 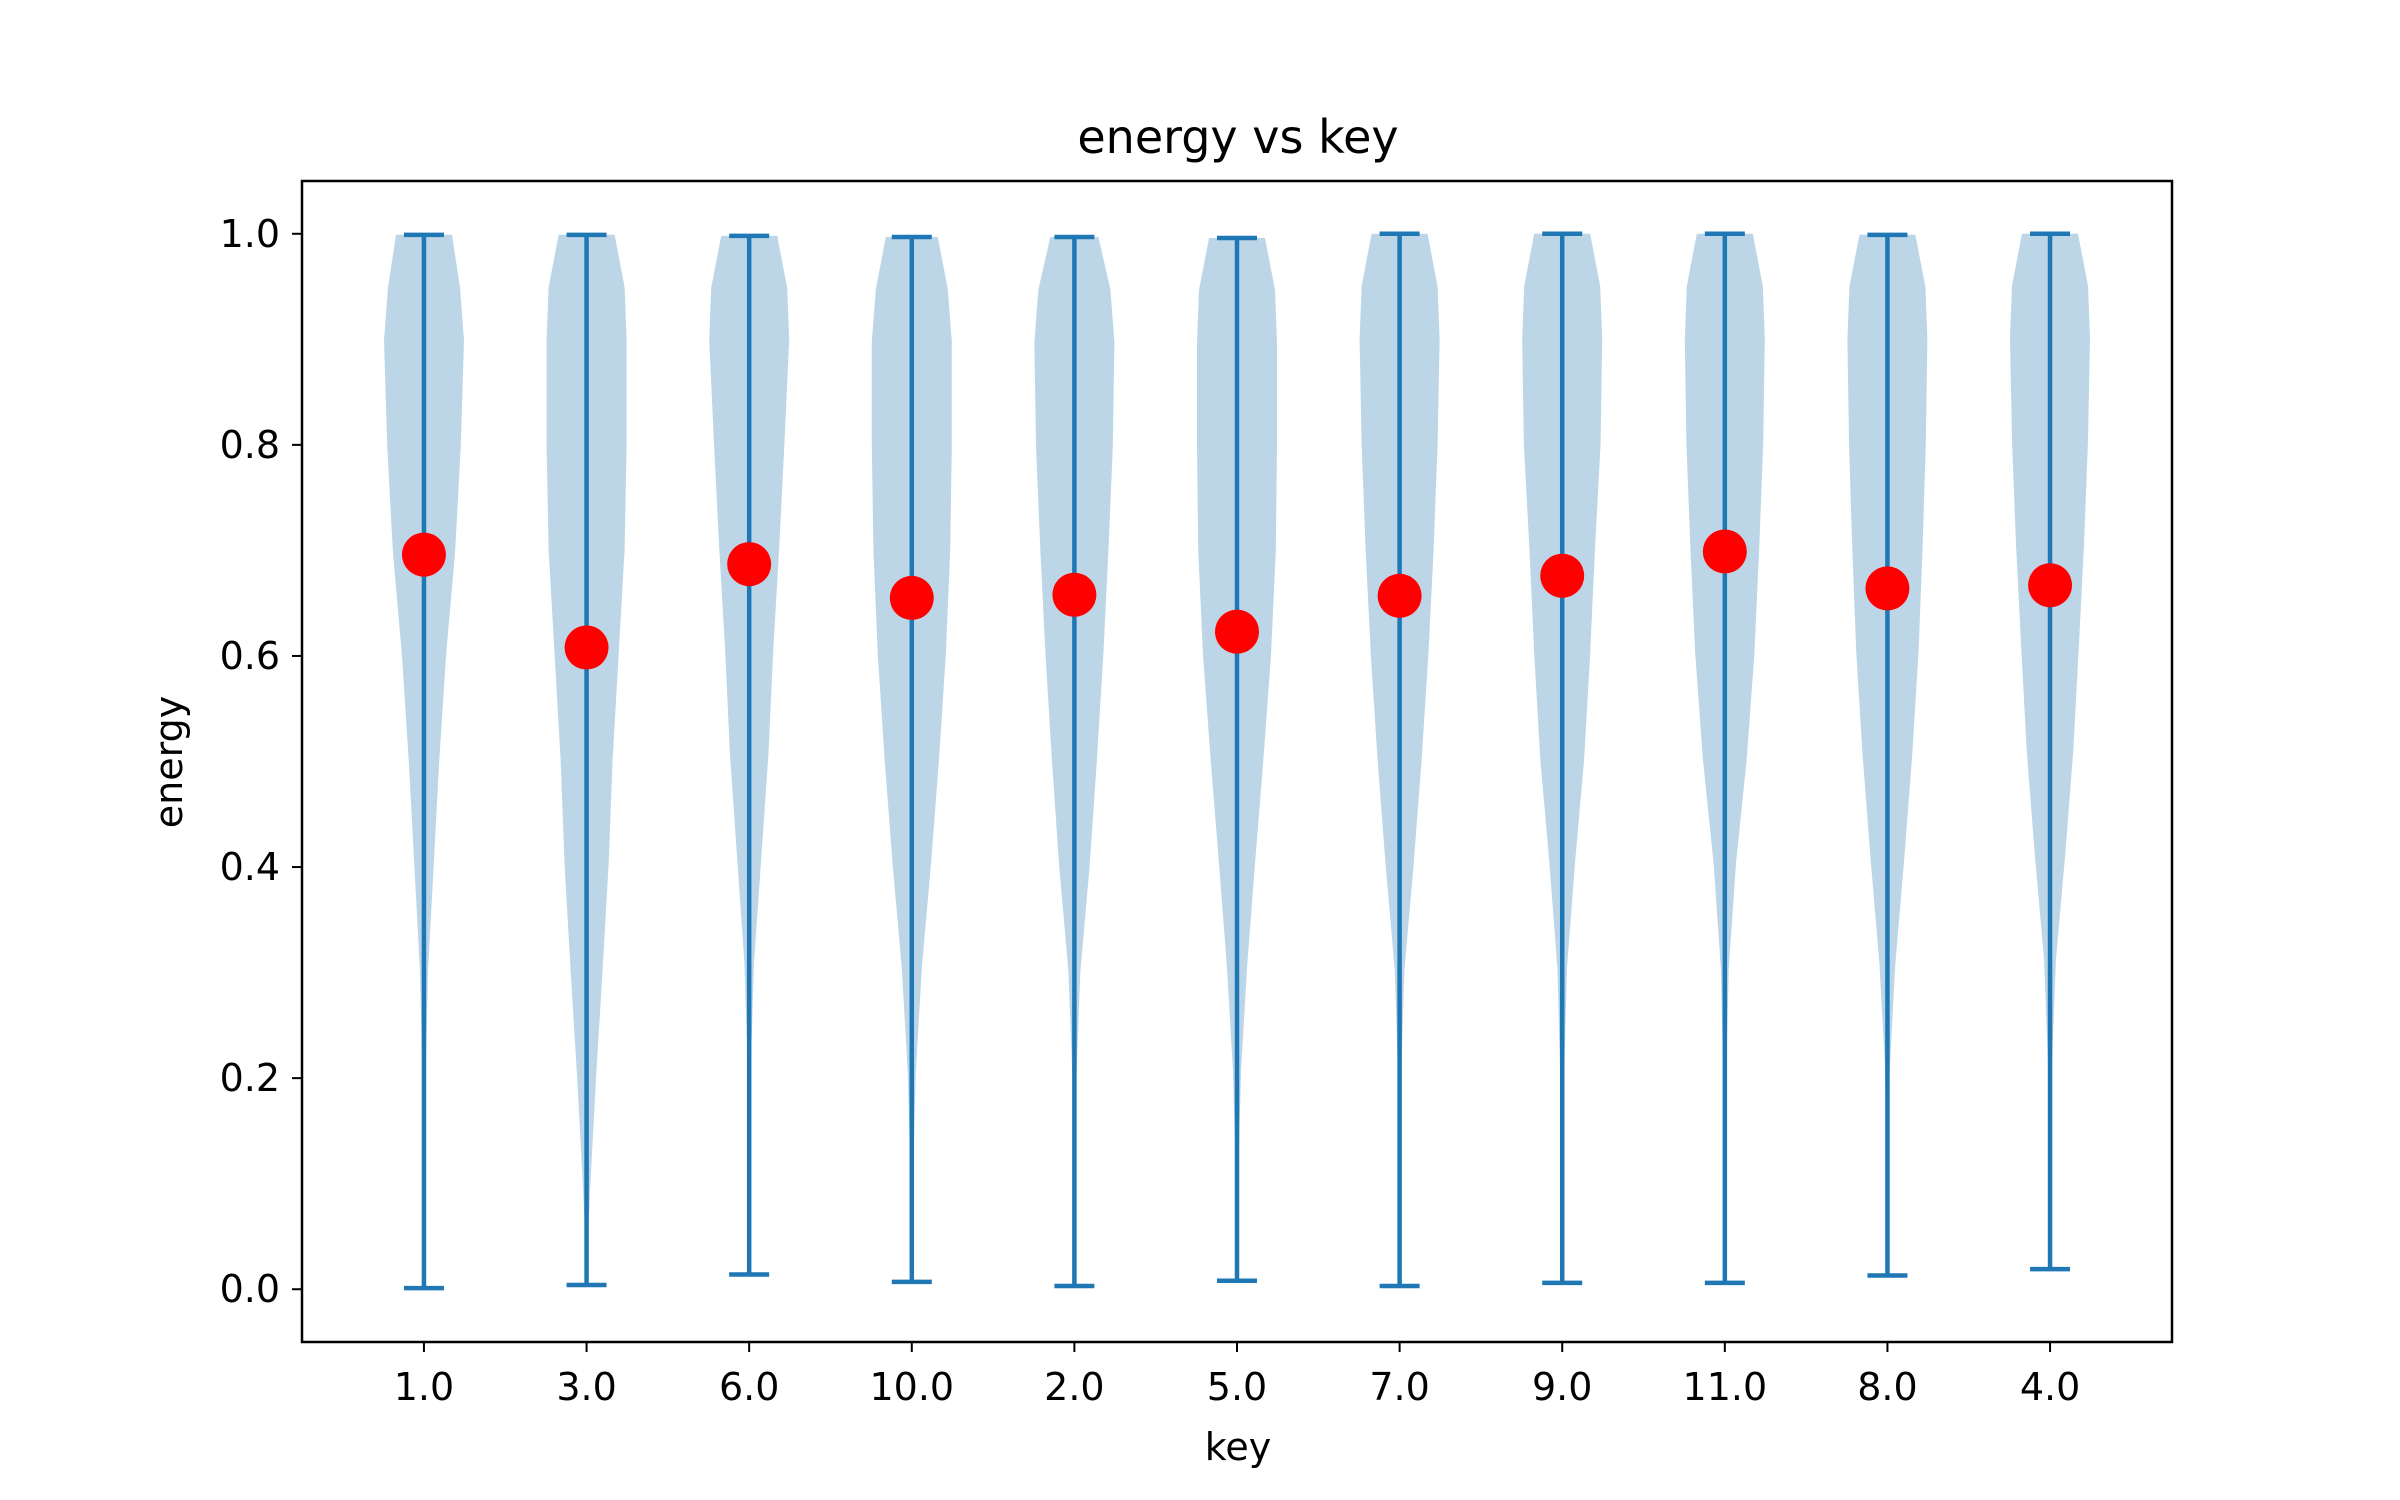 I want to click on x-axis-label: key, so click(x=1238, y=1447).